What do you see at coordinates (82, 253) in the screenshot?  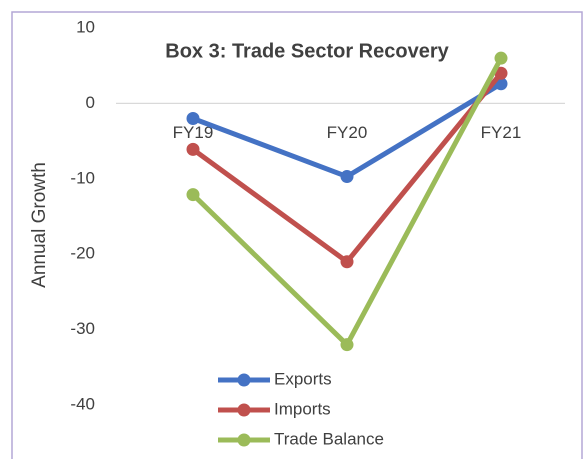 I see `y-tick-label: -20` at bounding box center [82, 253].